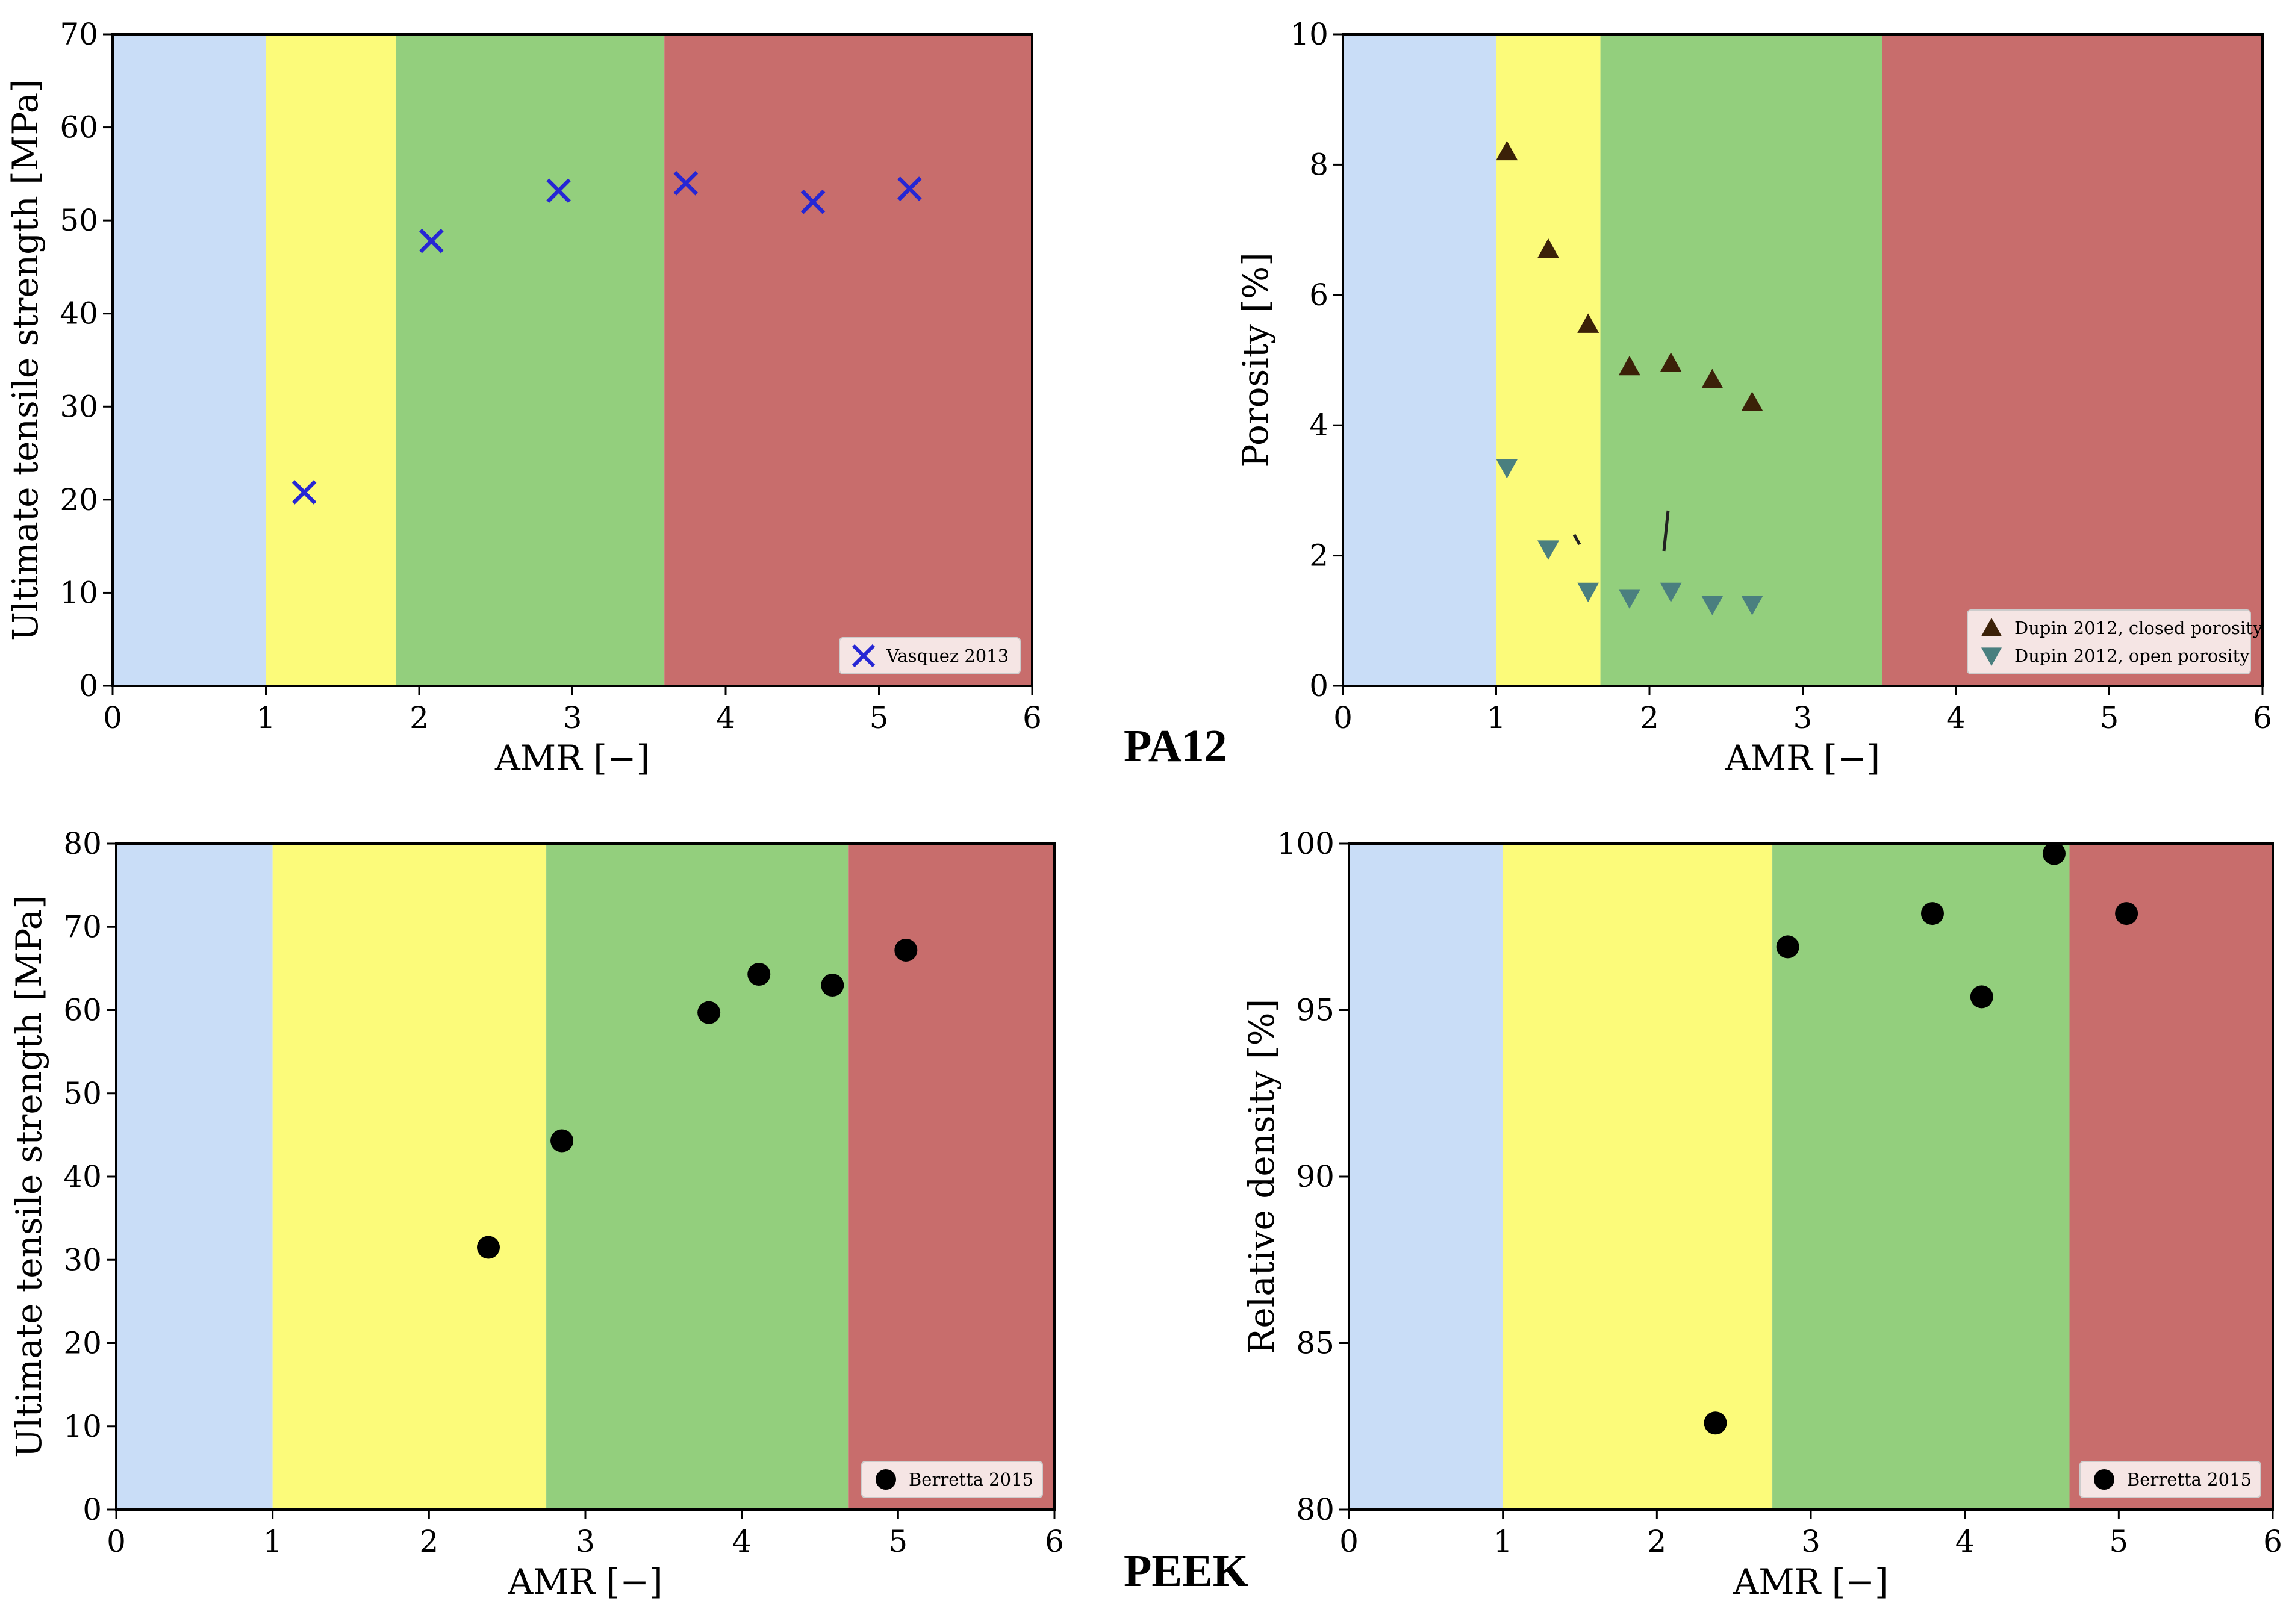  I want to click on y-tick-label: 90, so click(1315, 1177).